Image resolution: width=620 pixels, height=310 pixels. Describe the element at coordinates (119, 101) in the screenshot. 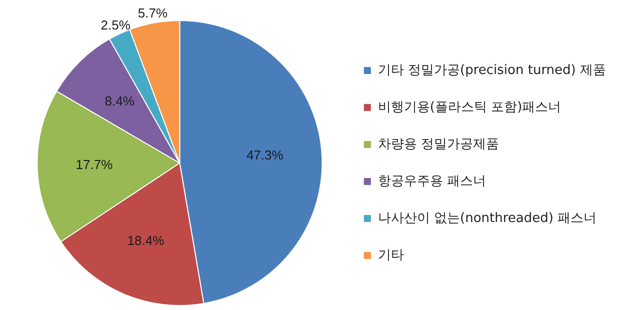

I see `data-label: 8.4%` at that location.